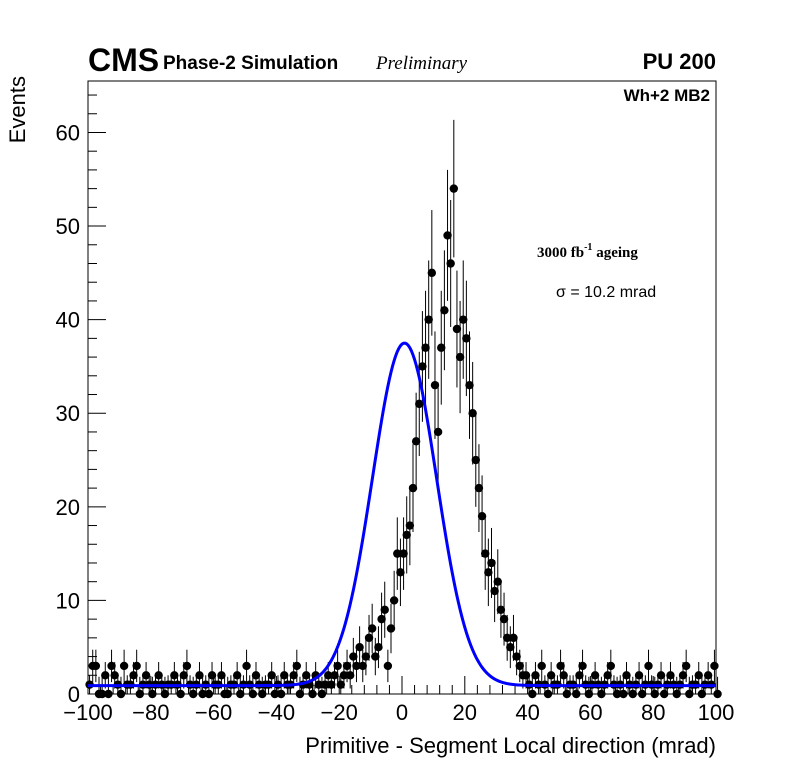 This screenshot has width=796, height=772. What do you see at coordinates (606, 292) in the screenshot?
I see `sigma-annotation: σ = 10.2 mrad` at bounding box center [606, 292].